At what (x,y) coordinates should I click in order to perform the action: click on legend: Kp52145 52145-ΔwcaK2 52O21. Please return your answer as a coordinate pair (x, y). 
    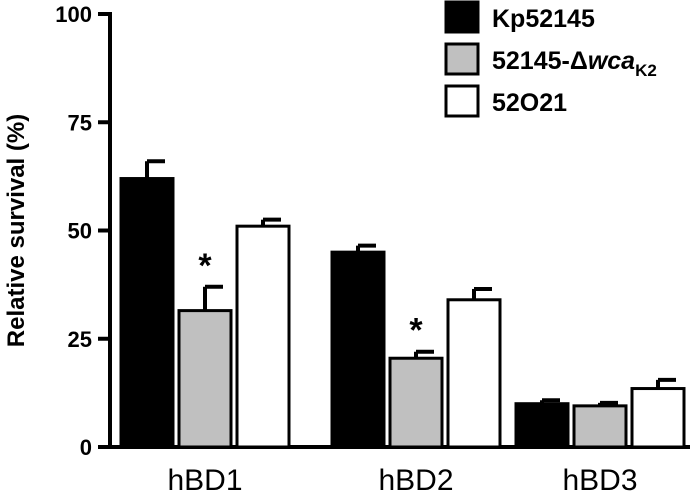
    Looking at the image, I should click on (550, 59).